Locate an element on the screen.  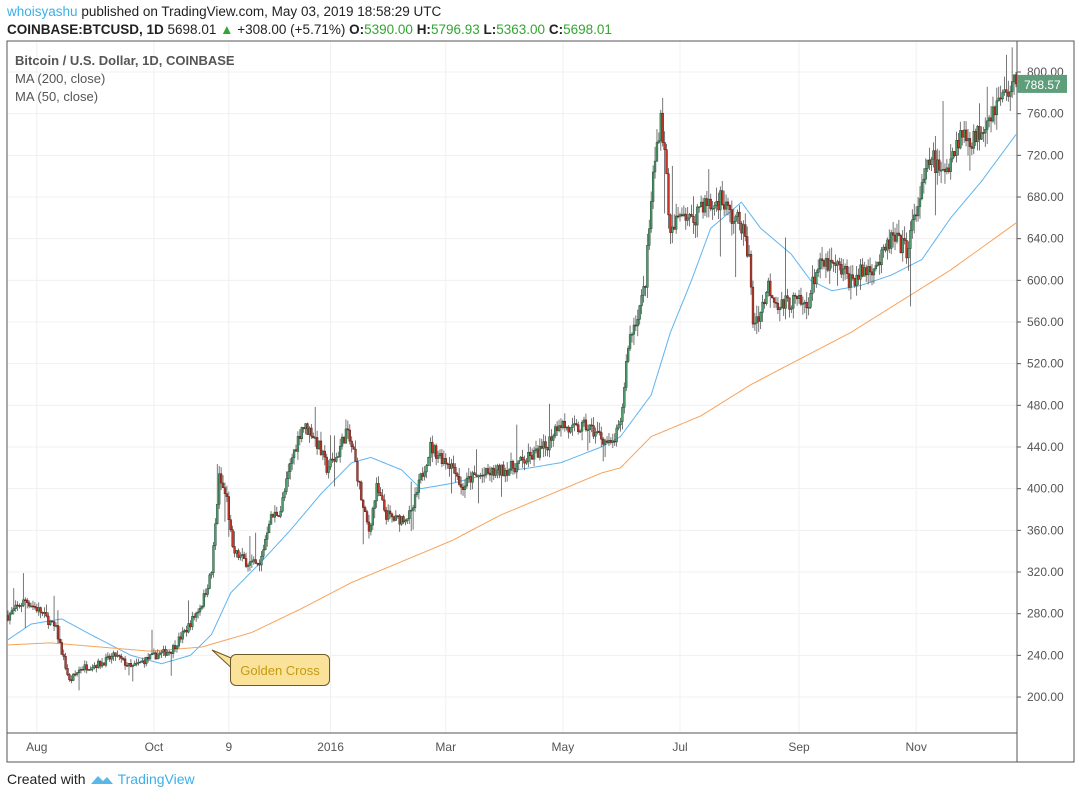
author-link: whoisyashu is located at coordinates (42, 11).